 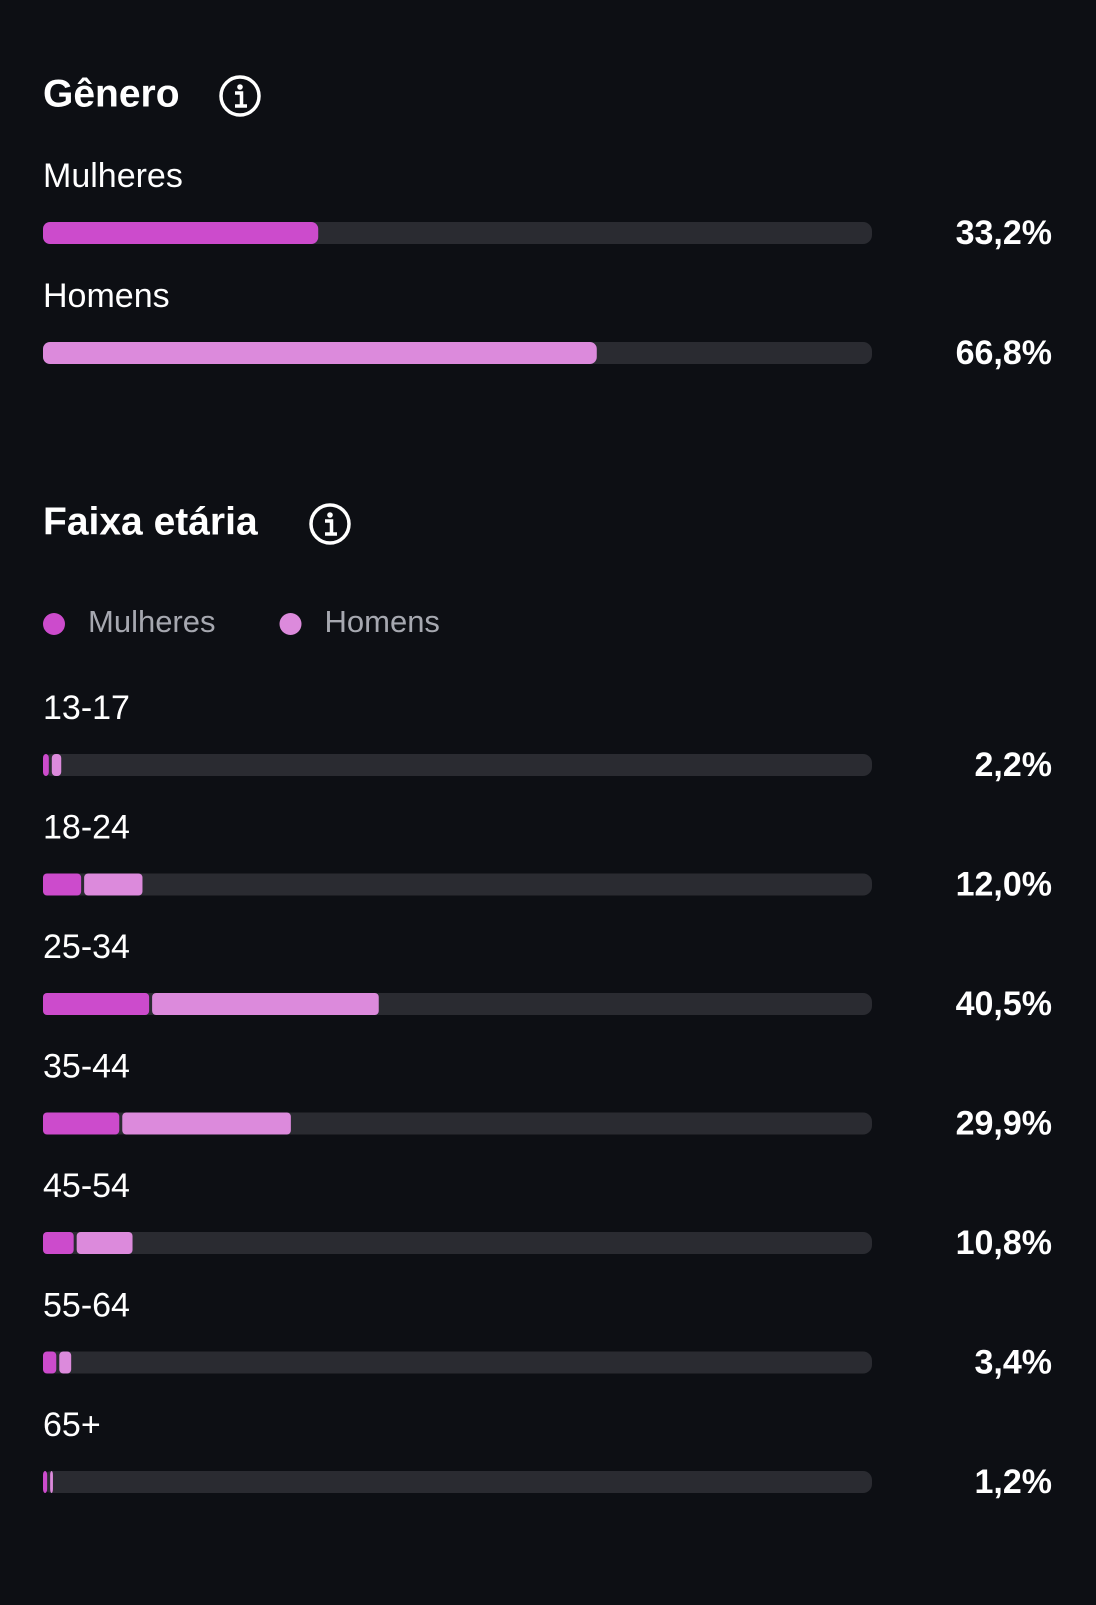 What do you see at coordinates (1004, 353) in the screenshot?
I see `value-label: 66,8%` at bounding box center [1004, 353].